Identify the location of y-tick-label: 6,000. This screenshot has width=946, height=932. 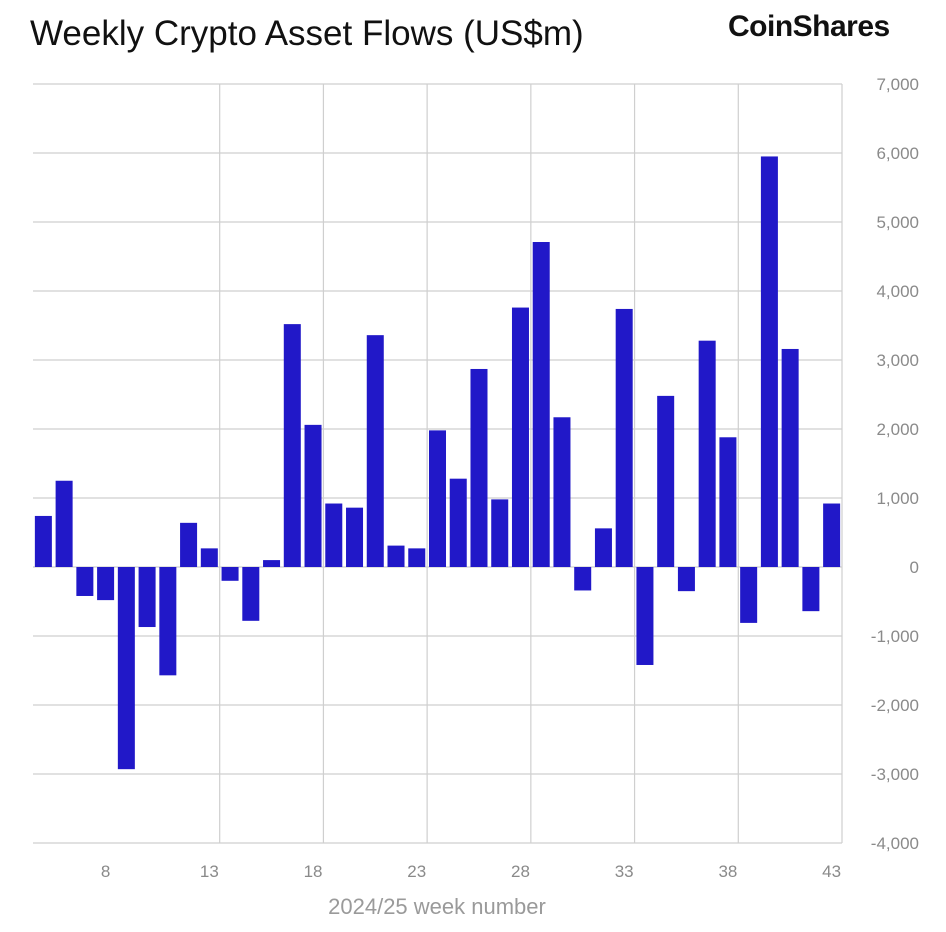
(897, 153).